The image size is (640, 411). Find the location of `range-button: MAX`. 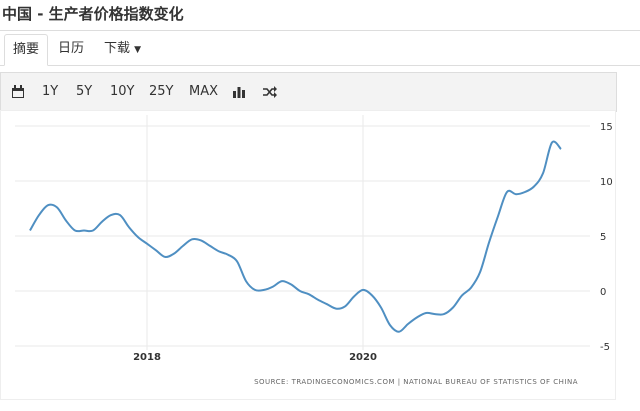

range-button: MAX is located at coordinates (204, 91).